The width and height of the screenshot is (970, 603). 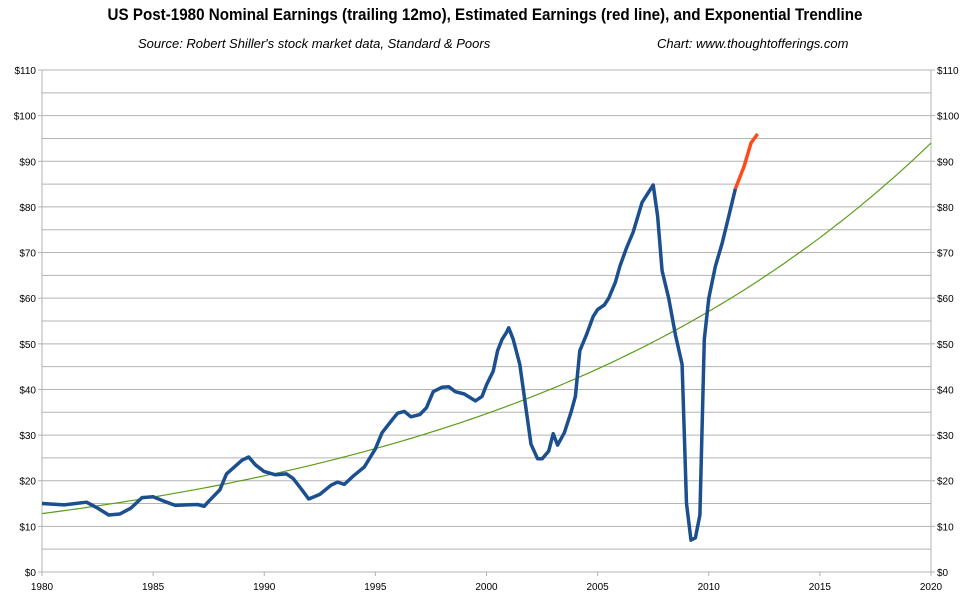 I want to click on x-tick-label: 2005, so click(x=598, y=587).